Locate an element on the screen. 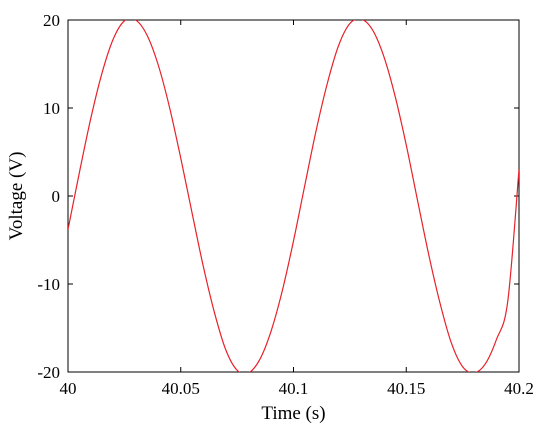 This screenshot has width=550, height=439. y-tick-label: -20 is located at coordinates (48, 372).